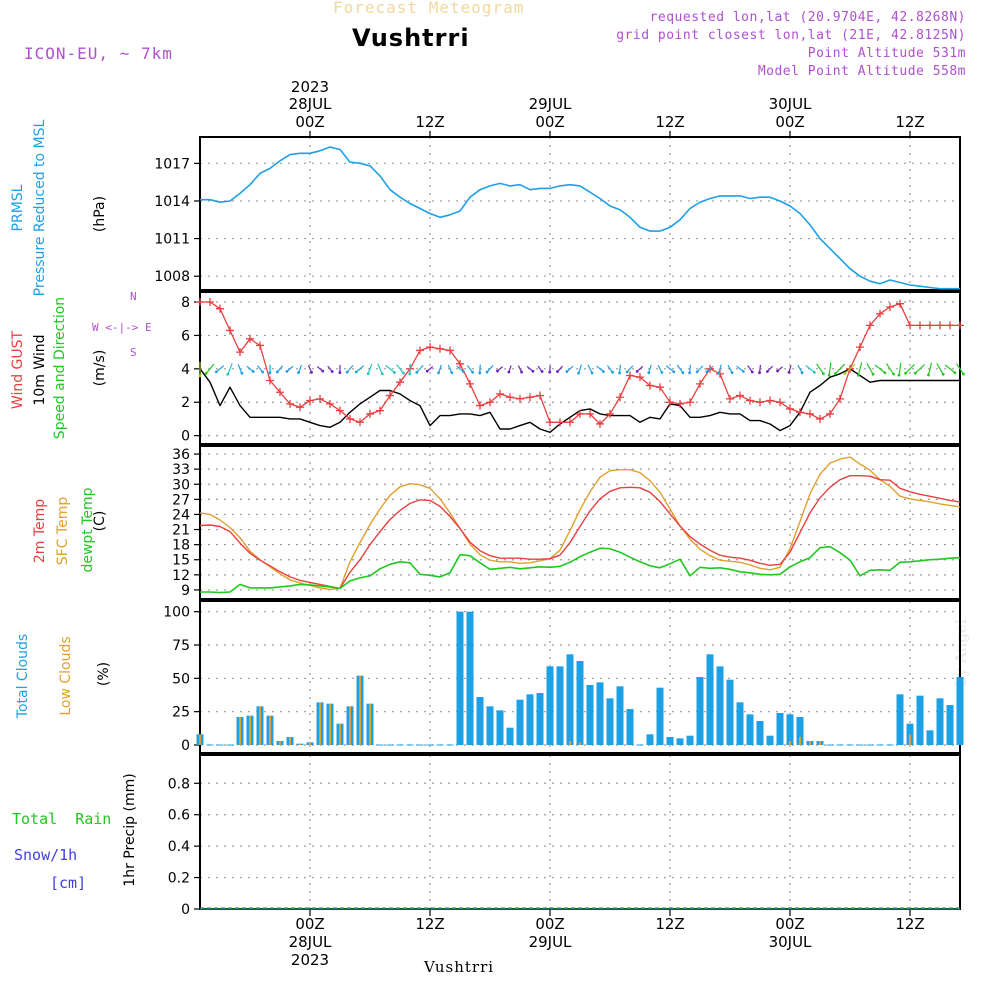  I want to click on bottom-hour-label: 12Z, so click(909, 924).